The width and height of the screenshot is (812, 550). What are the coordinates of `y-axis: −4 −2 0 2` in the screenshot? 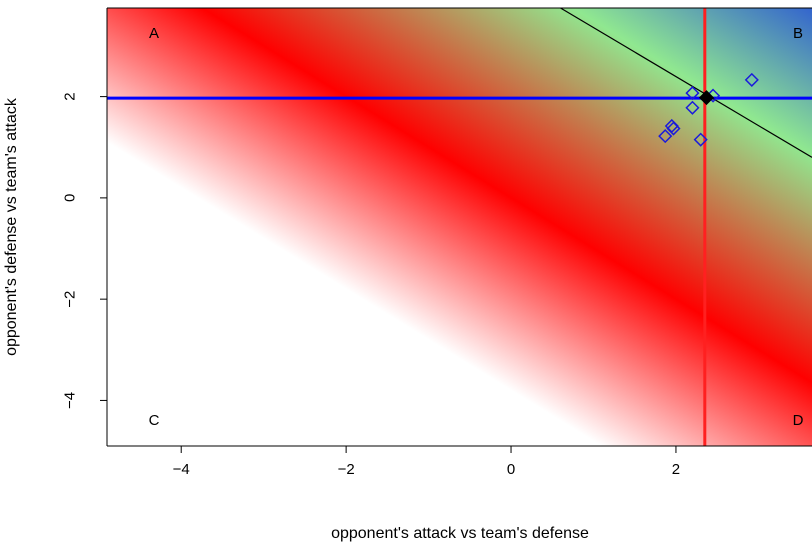 It's located at (85, 250).